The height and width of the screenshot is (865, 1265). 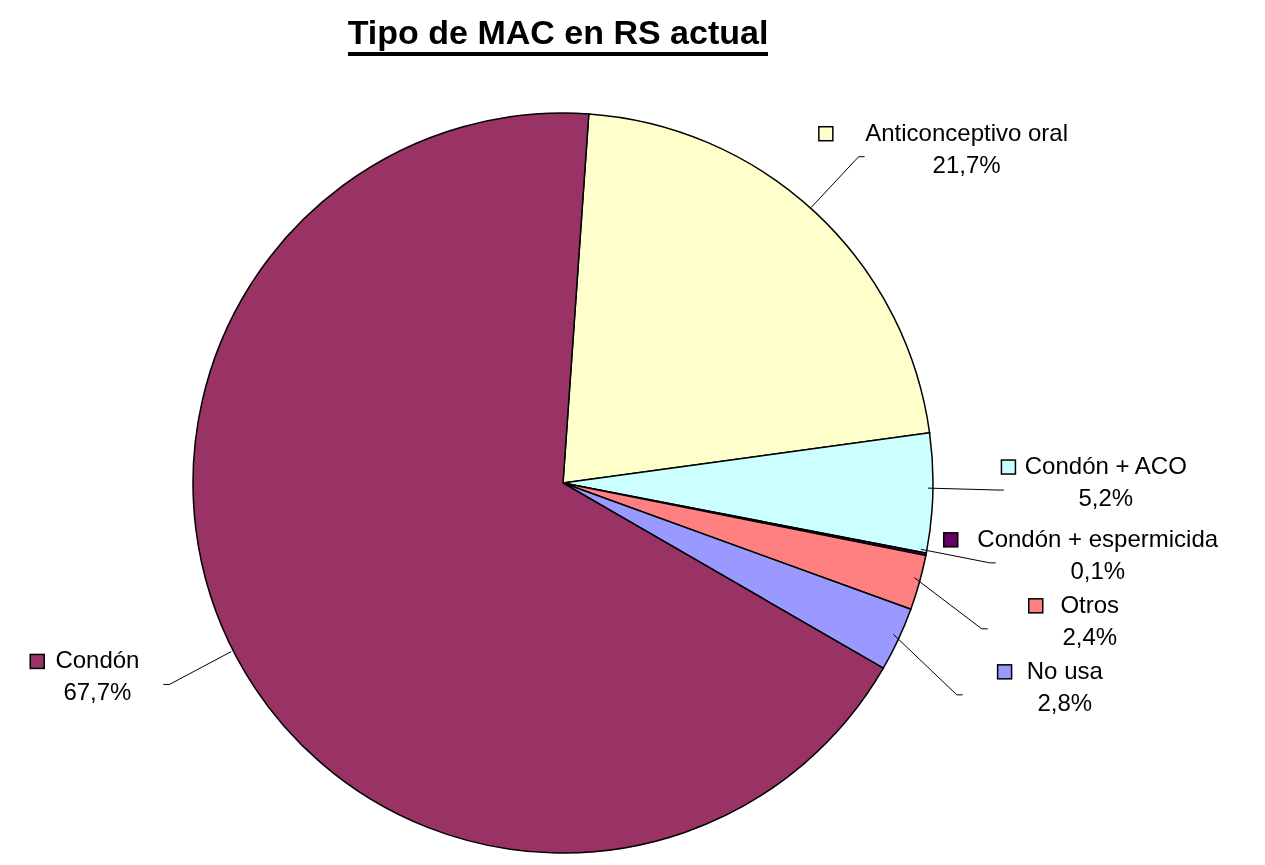 I want to click on legend-label: Condón + espermicida, so click(x=1098, y=538).